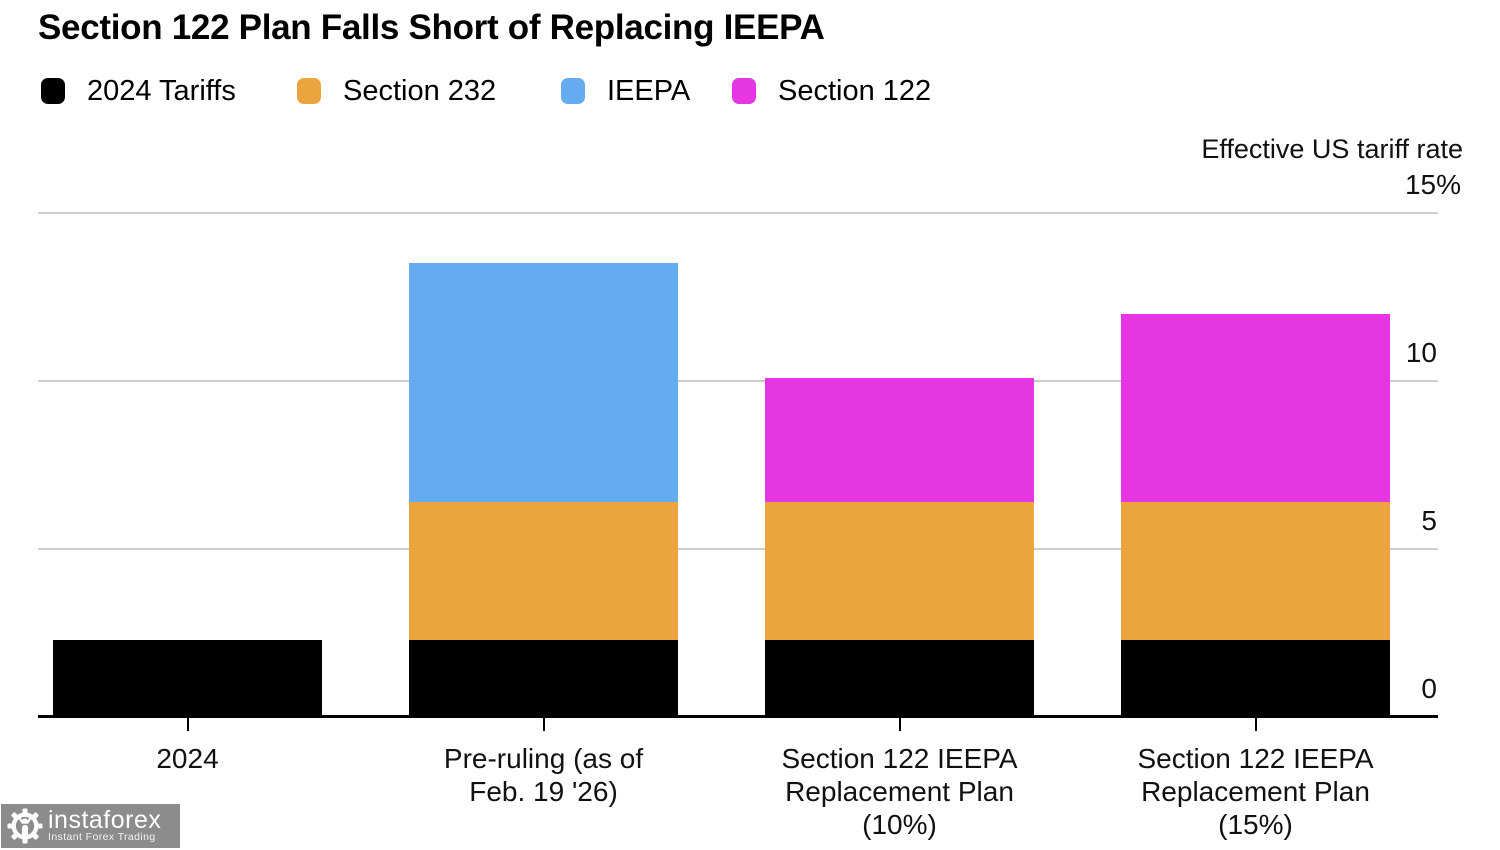  What do you see at coordinates (102, 837) in the screenshot?
I see `watermark-tagline: Instant Forex Trading` at bounding box center [102, 837].